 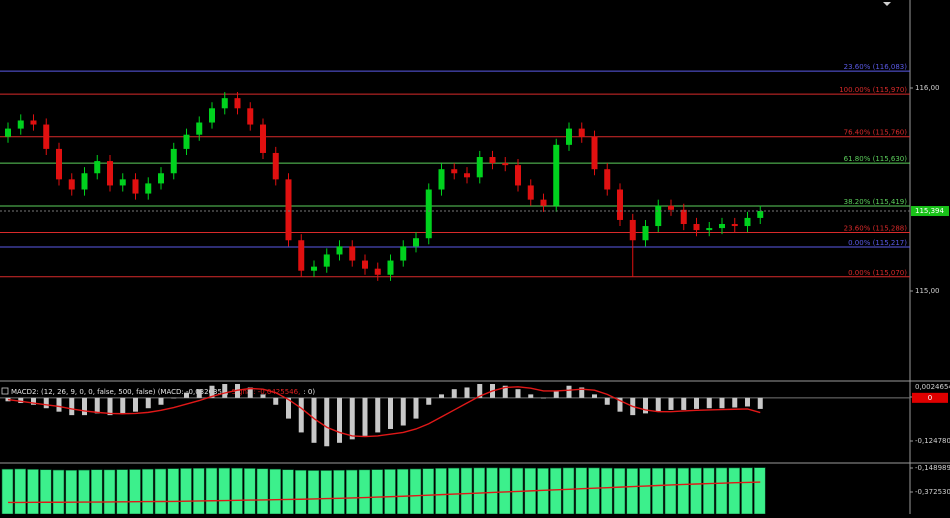 What do you see at coordinates (932, 387) in the screenshot?
I see `y-tick-label: 0,0024654` at bounding box center [932, 387].